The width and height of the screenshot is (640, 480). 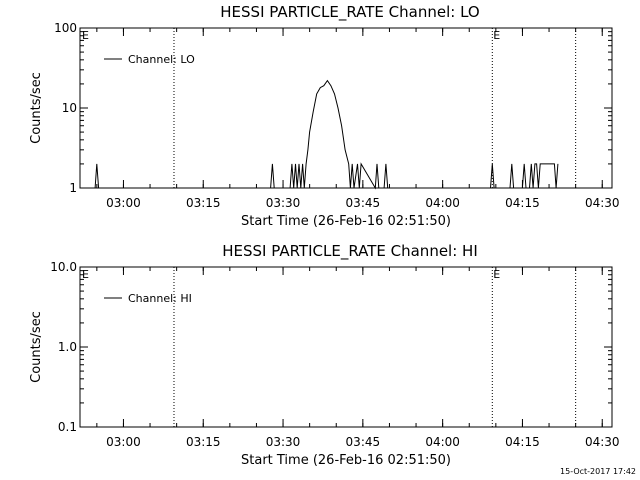 What do you see at coordinates (160, 298) in the screenshot?
I see `legend-label-hi: Channel: HI` at bounding box center [160, 298].